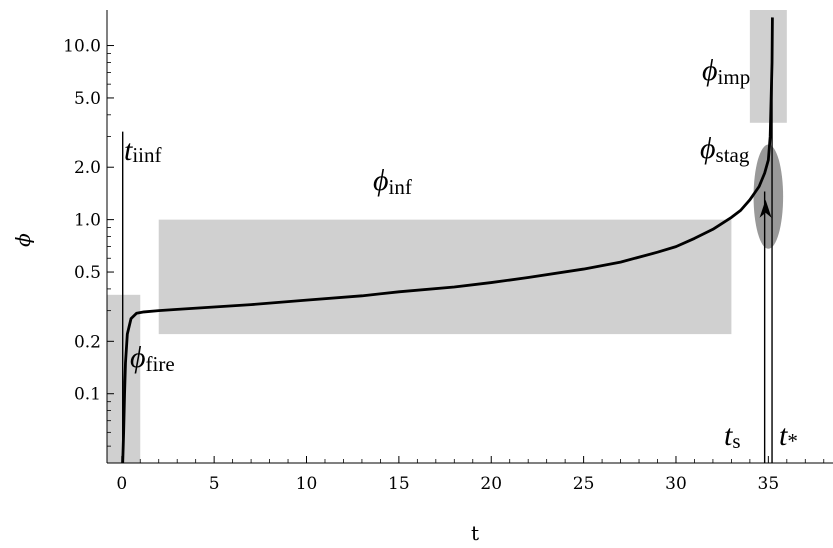 The height and width of the screenshot is (548, 833). What do you see at coordinates (399, 484) in the screenshot?
I see `x-tick-label: 15` at bounding box center [399, 484].